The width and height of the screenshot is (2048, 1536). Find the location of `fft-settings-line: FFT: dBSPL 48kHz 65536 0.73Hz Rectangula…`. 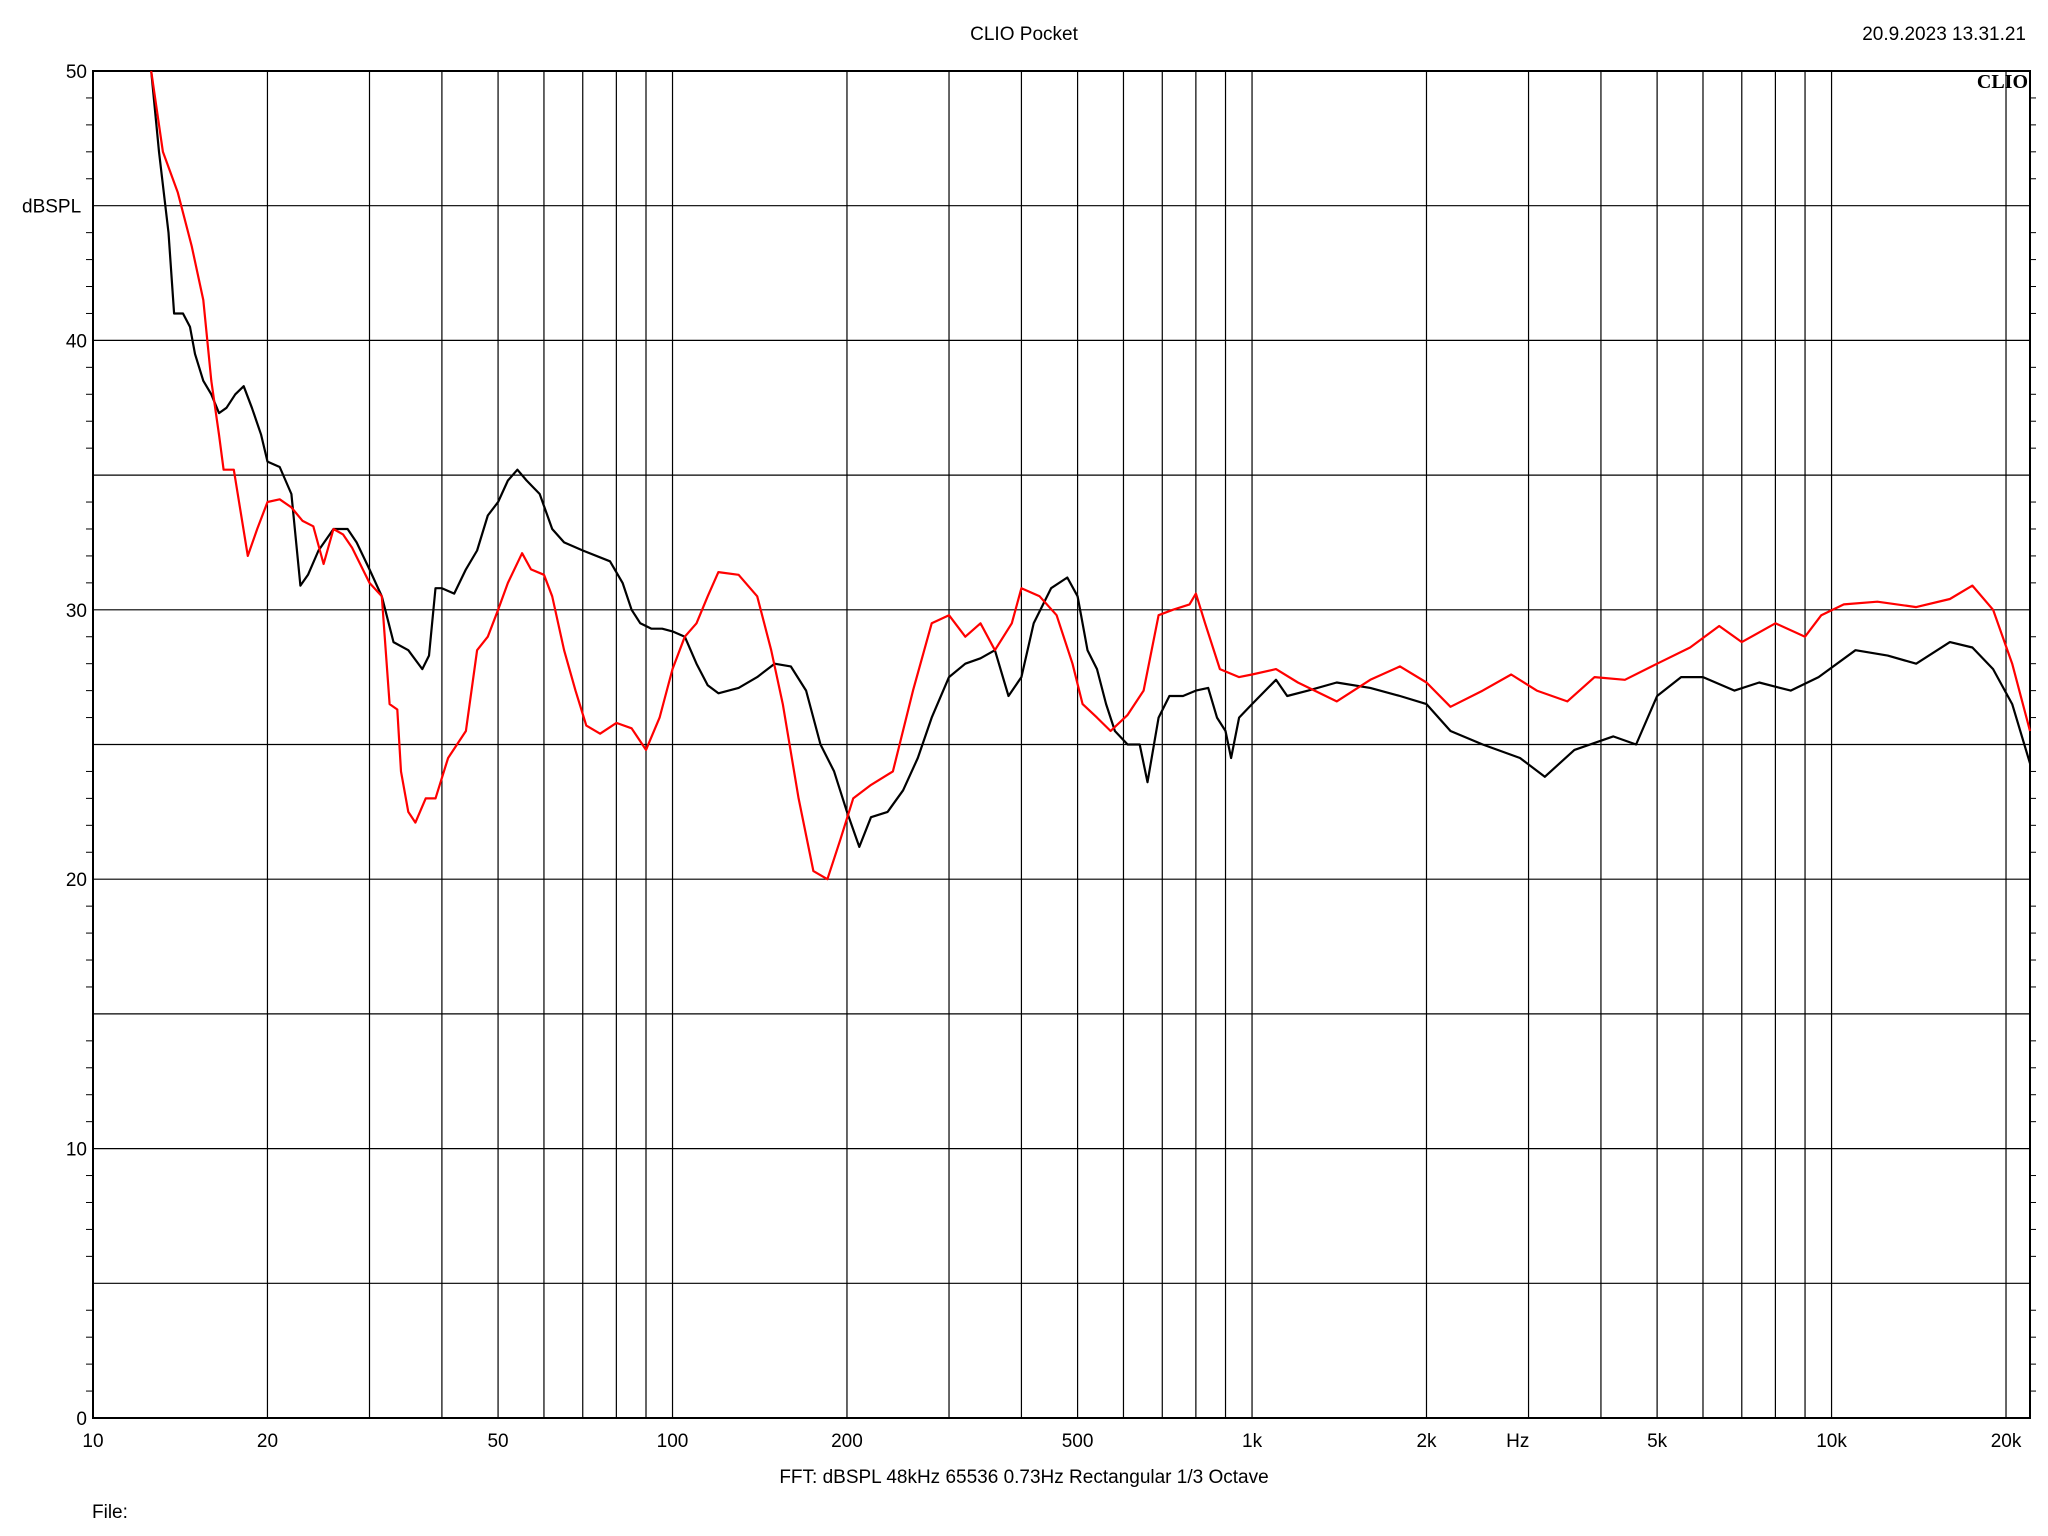

fft-settings-line: FFT: dBSPL 48kHz 65536 0.73Hz Rectangula… is located at coordinates (1024, 1477).